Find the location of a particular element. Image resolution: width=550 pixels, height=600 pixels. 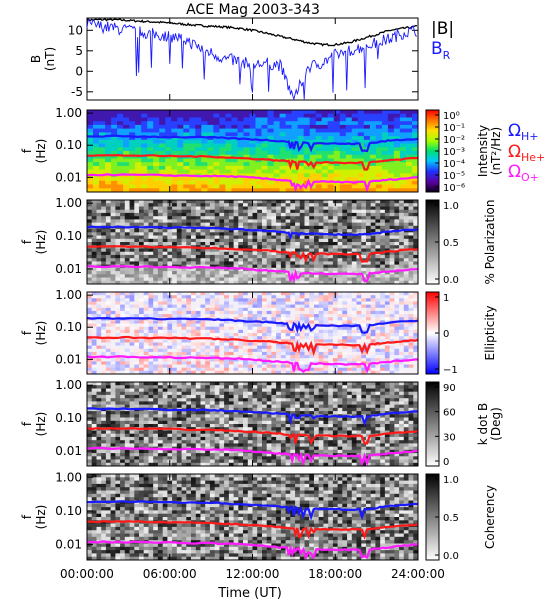

gyro-line-he-plus is located at coordinates (253, 346).